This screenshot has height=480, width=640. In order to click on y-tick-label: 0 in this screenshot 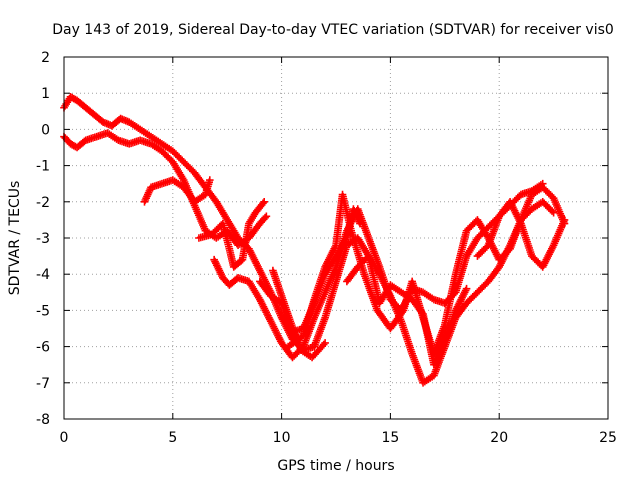, I will do `click(45, 130)`.